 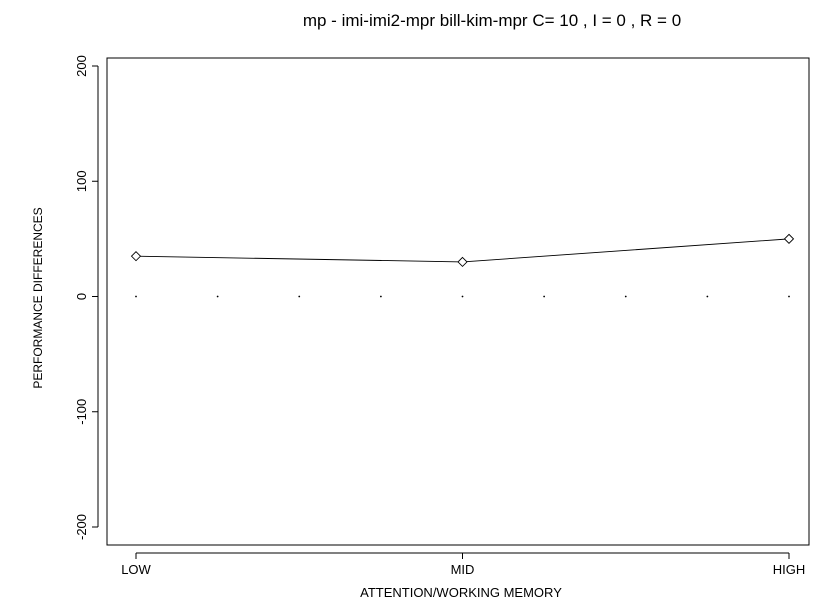 What do you see at coordinates (81, 66) in the screenshot?
I see `y-tick-label: 200` at bounding box center [81, 66].